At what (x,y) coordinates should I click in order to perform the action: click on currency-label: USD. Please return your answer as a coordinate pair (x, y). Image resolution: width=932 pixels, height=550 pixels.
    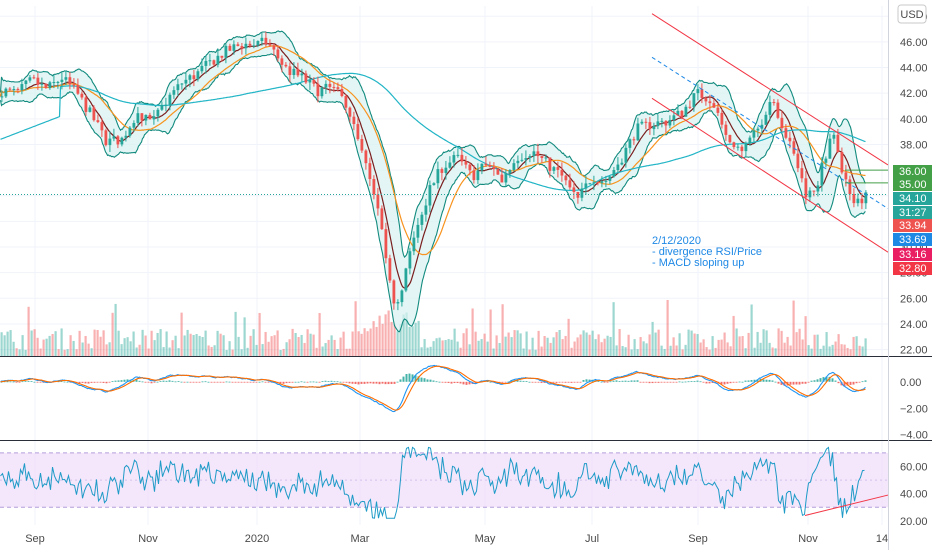
    Looking at the image, I should click on (912, 14).